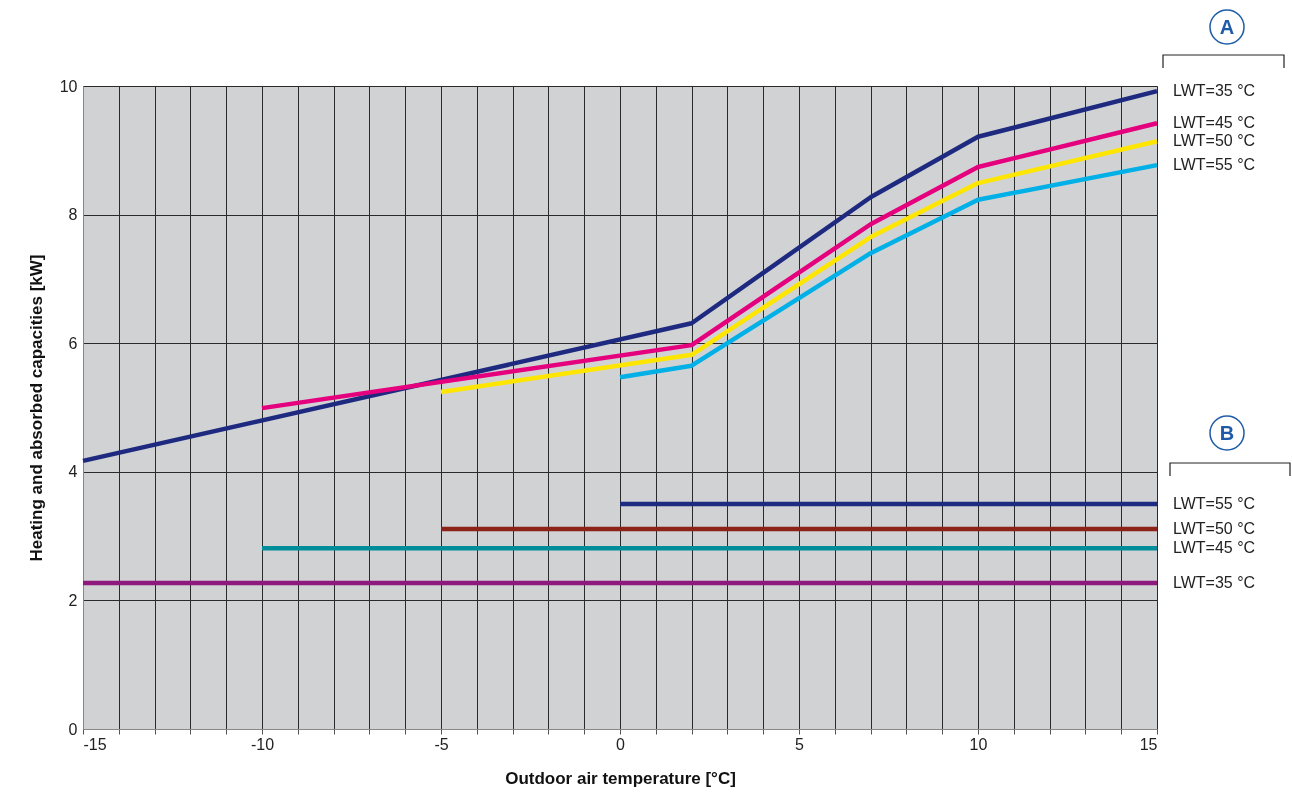  Describe the element at coordinates (73, 600) in the screenshot. I see `y-tick-label: 2` at that location.